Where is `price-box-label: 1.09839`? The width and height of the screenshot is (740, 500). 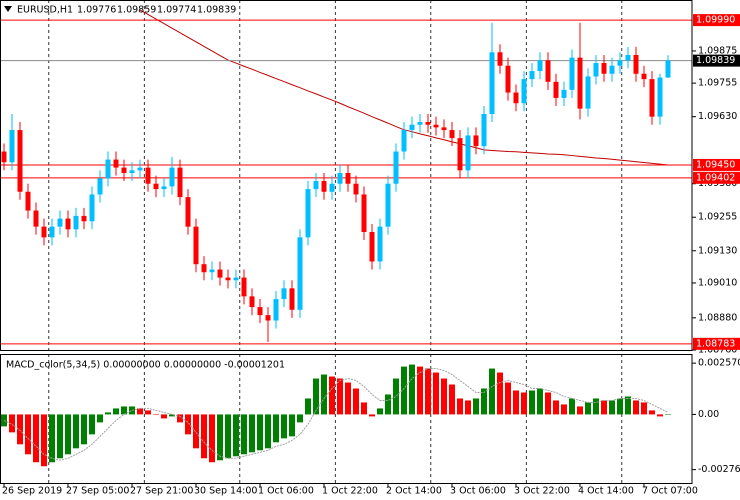
price-box-label: 1.09839 is located at coordinates (715, 60).